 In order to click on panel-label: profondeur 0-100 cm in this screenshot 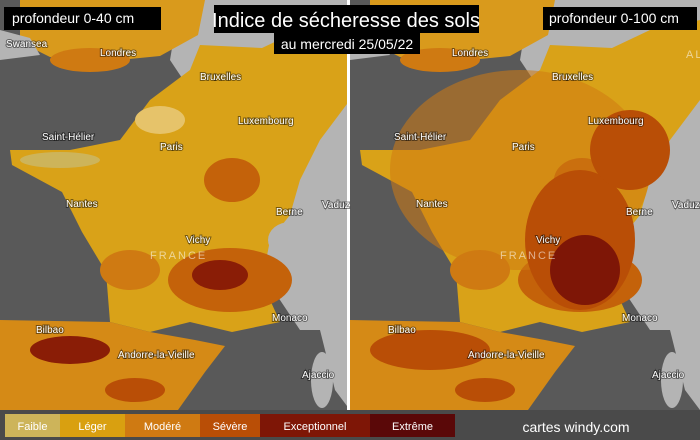, I will do `click(614, 18)`.